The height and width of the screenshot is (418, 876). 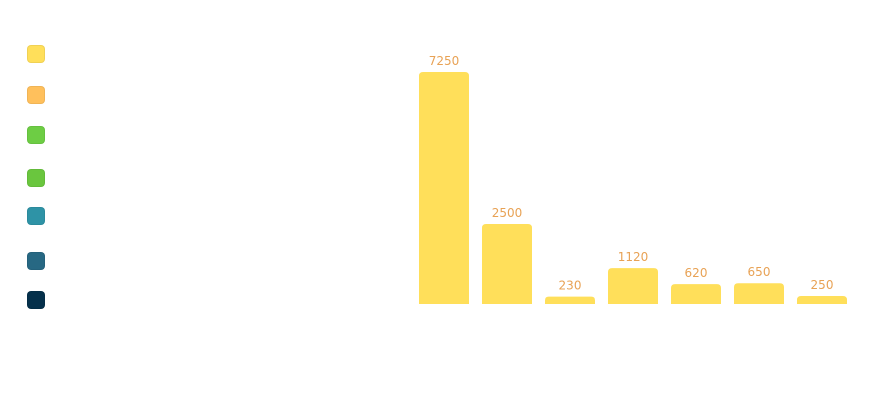 I want to click on bar-value-label: 230, so click(x=570, y=286).